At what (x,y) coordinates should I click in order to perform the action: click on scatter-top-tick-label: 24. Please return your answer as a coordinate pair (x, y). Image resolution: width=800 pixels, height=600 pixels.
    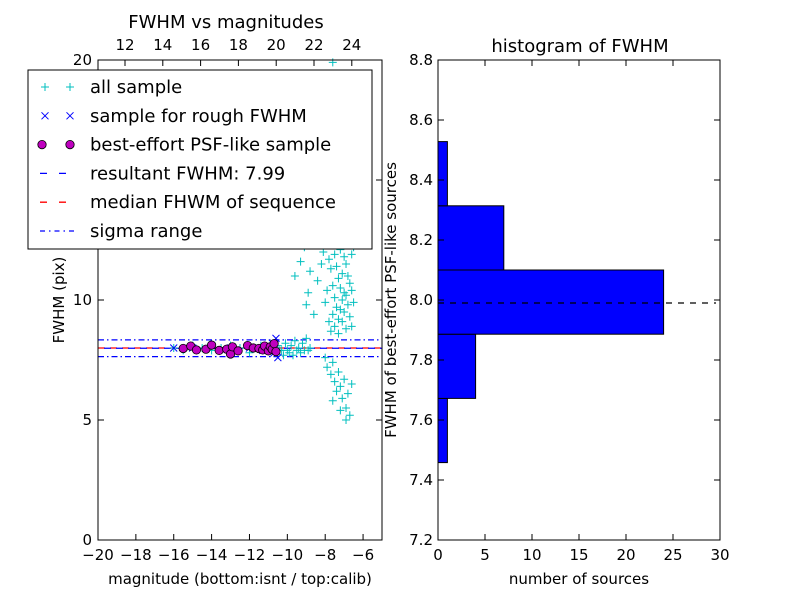
    Looking at the image, I should click on (351, 45).